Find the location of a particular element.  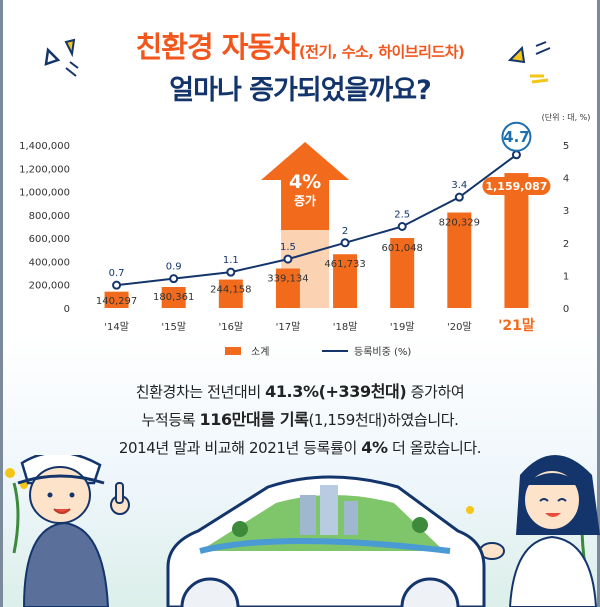

bar-label-highlight is located at coordinates (516, 186).